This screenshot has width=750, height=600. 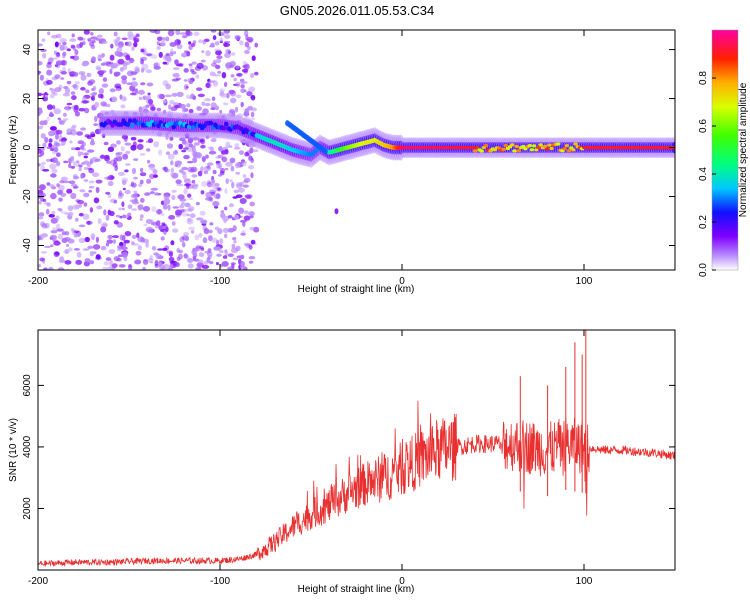 What do you see at coordinates (402, 581) in the screenshot?
I see `snr-x-tick-label: 0` at bounding box center [402, 581].